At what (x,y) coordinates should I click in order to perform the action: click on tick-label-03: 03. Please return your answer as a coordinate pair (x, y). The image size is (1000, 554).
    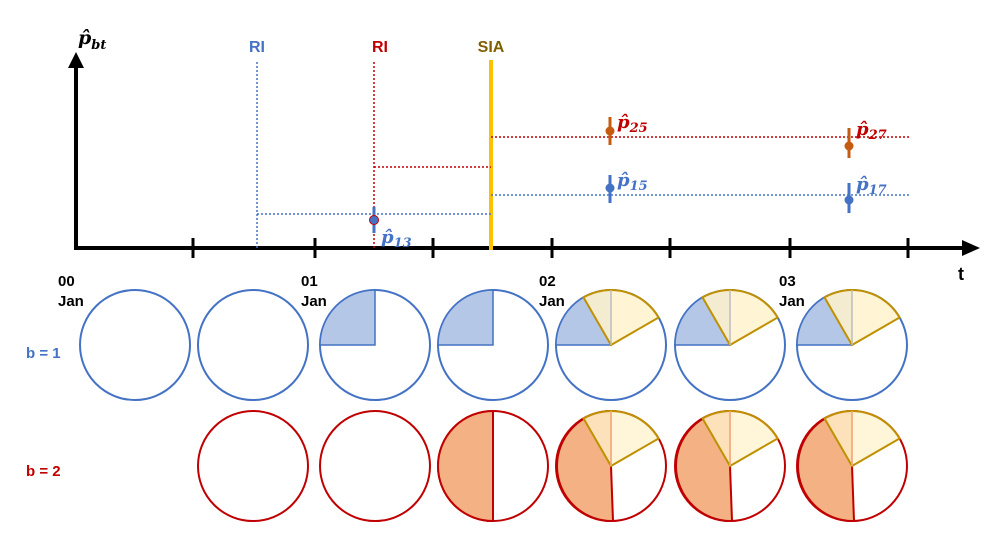
    Looking at the image, I should click on (787, 281).